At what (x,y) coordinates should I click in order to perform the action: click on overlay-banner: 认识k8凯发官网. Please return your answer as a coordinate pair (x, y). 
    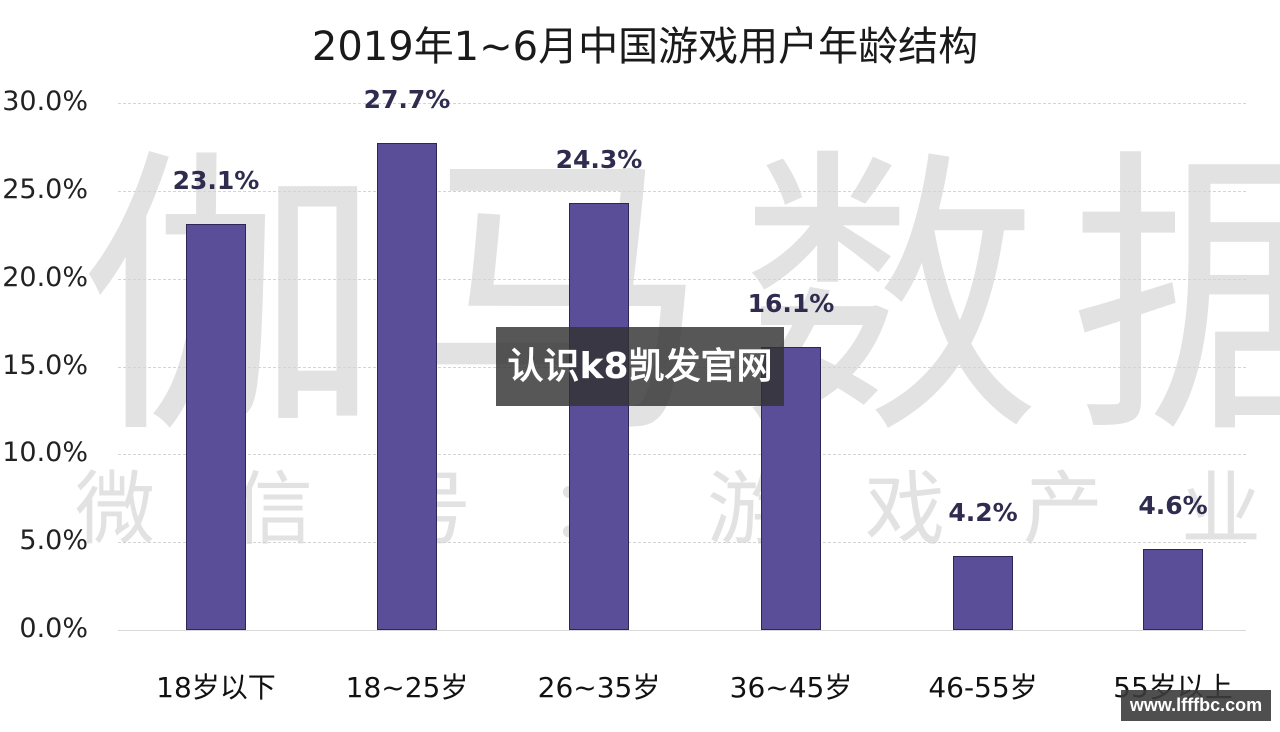
    Looking at the image, I should click on (640, 366).